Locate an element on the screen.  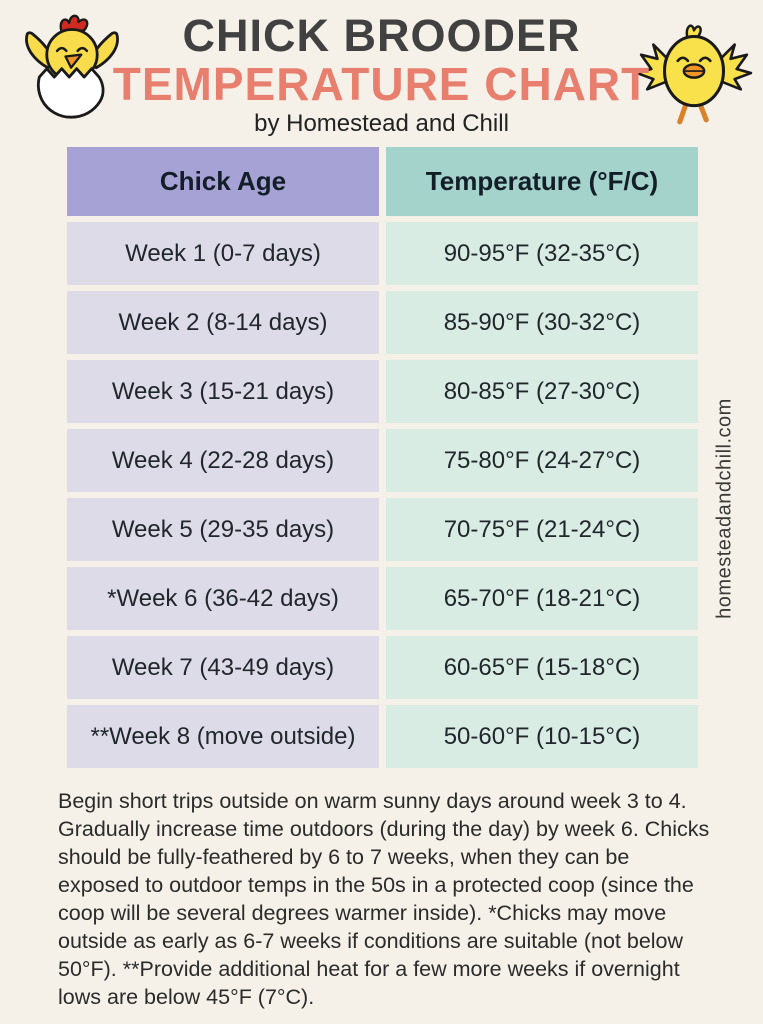
table-cell-age-week1: Week 1 (0-7 days) is located at coordinates (223, 253).